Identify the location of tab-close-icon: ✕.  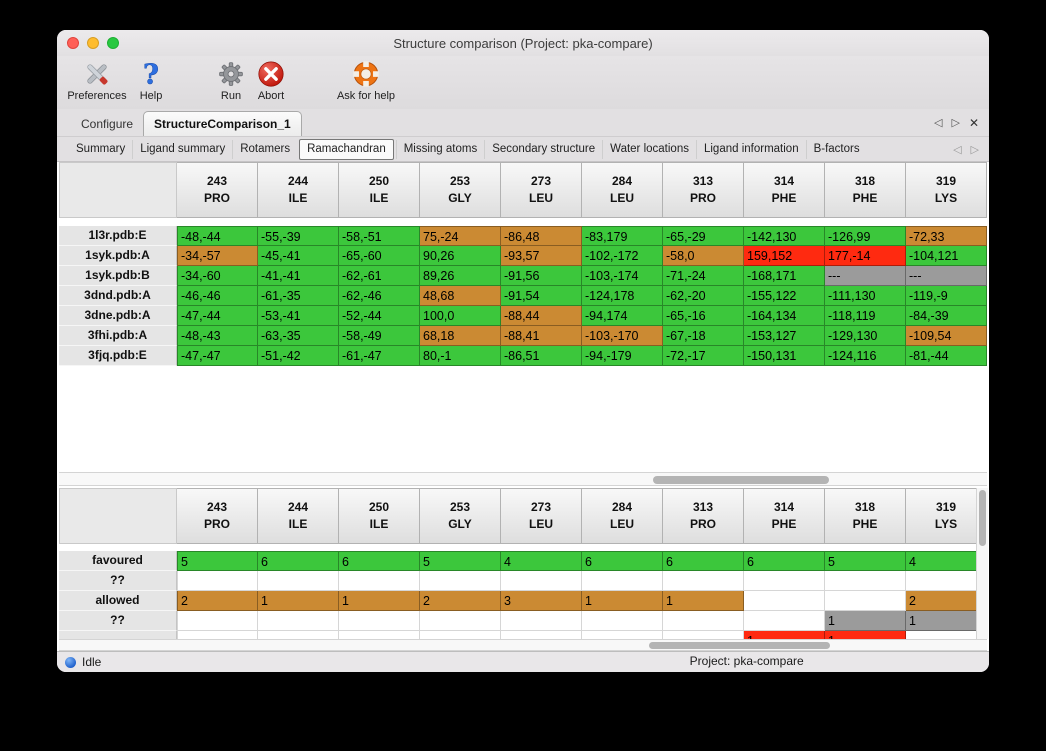
(973, 122).